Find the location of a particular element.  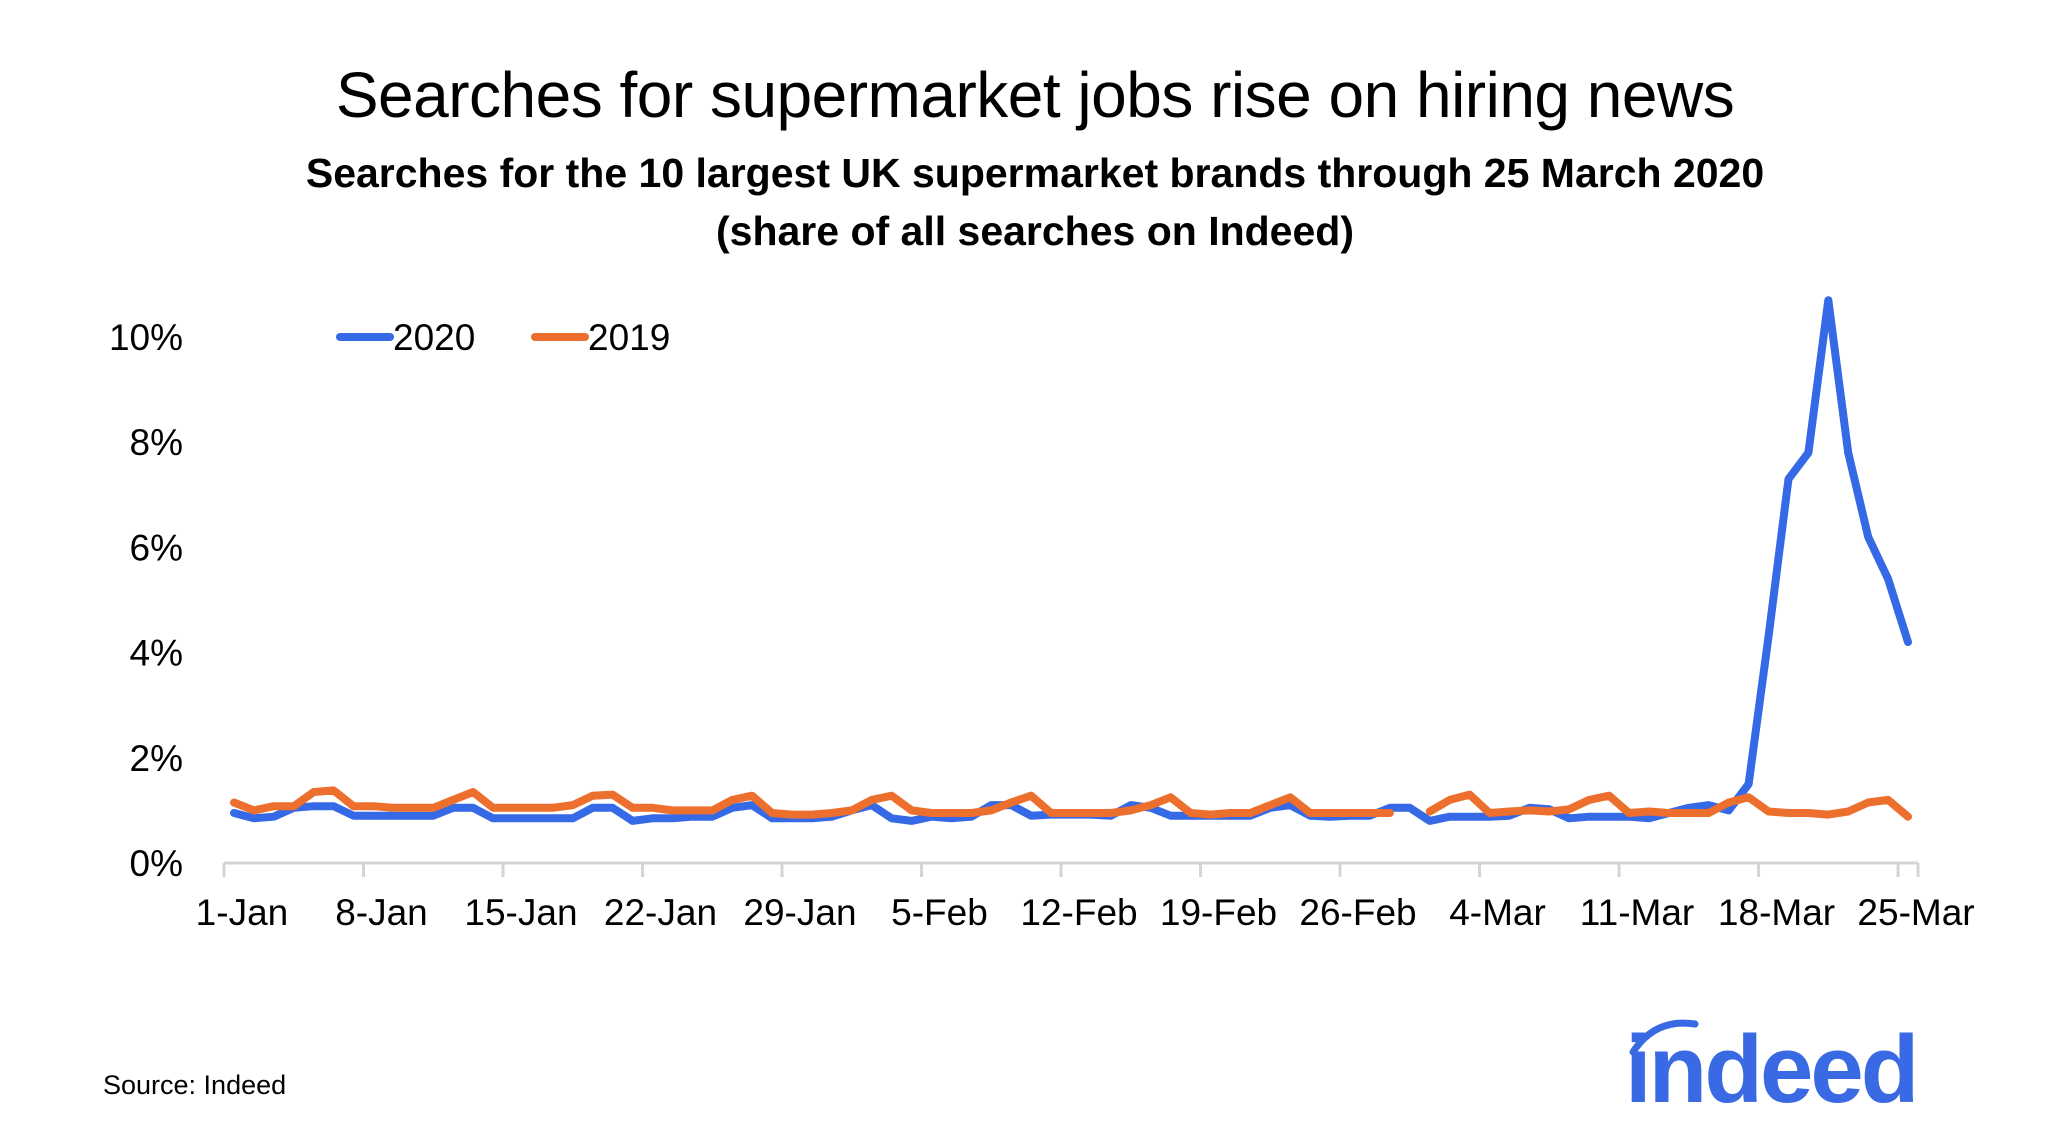

x-tick-label: 8-Jan is located at coordinates (381, 912).